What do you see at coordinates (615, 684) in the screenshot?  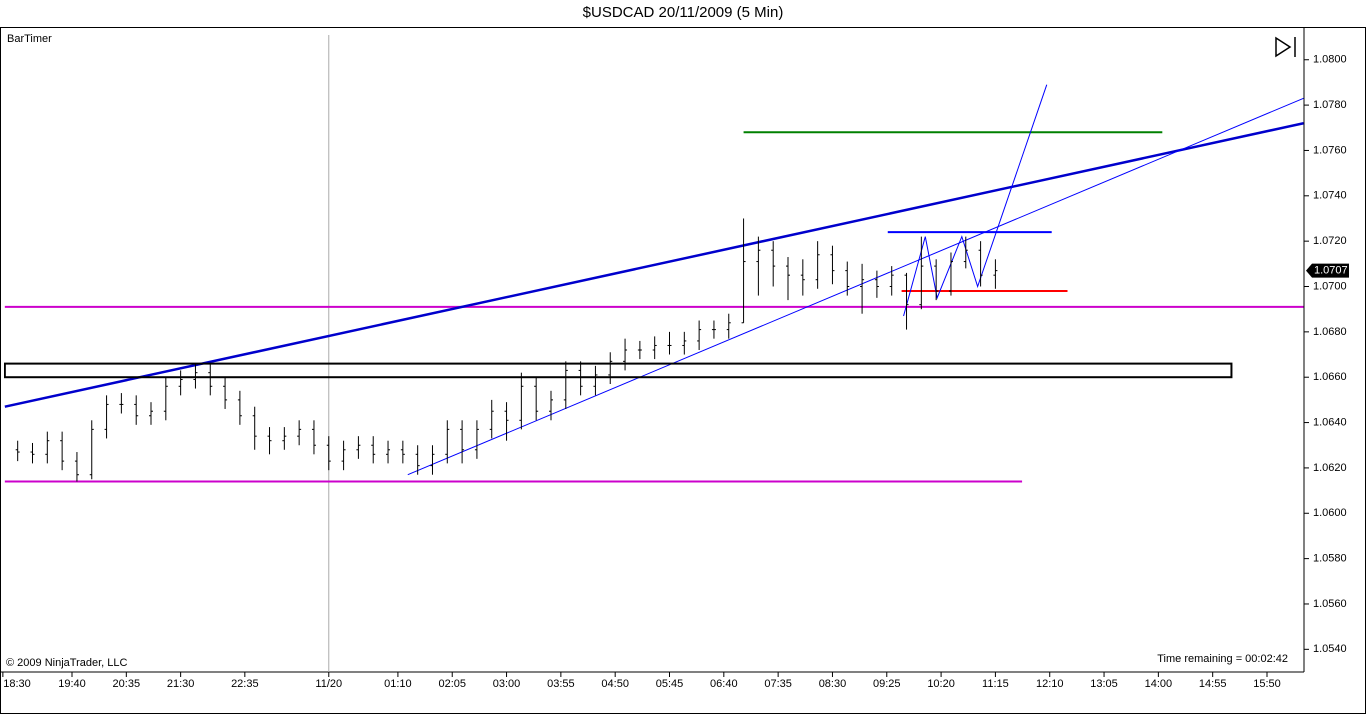 I see `x-tick-label: 04:50` at bounding box center [615, 684].